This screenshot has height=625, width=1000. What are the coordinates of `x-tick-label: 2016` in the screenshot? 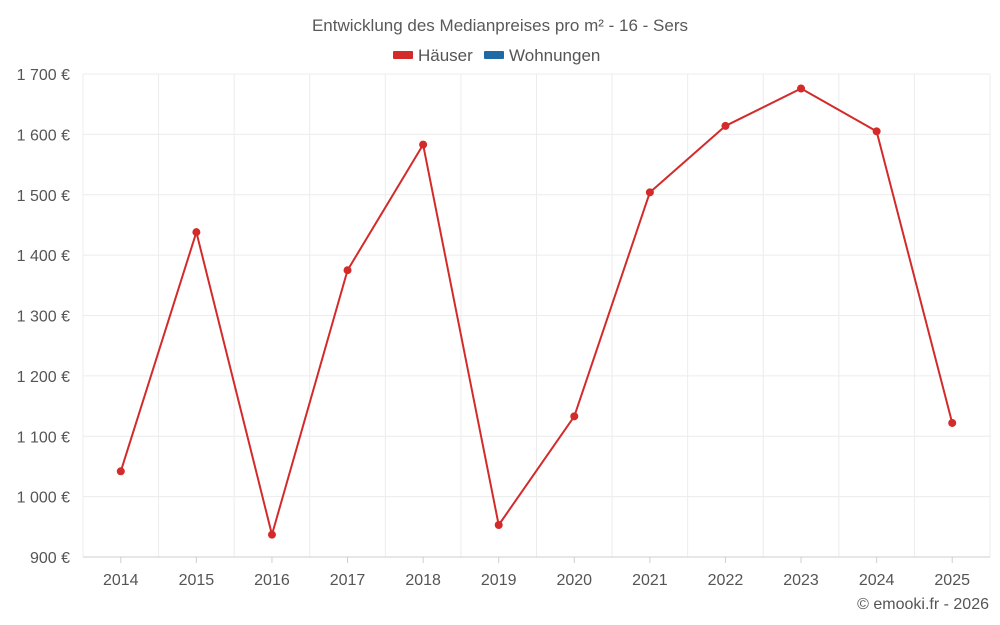 It's located at (272, 580).